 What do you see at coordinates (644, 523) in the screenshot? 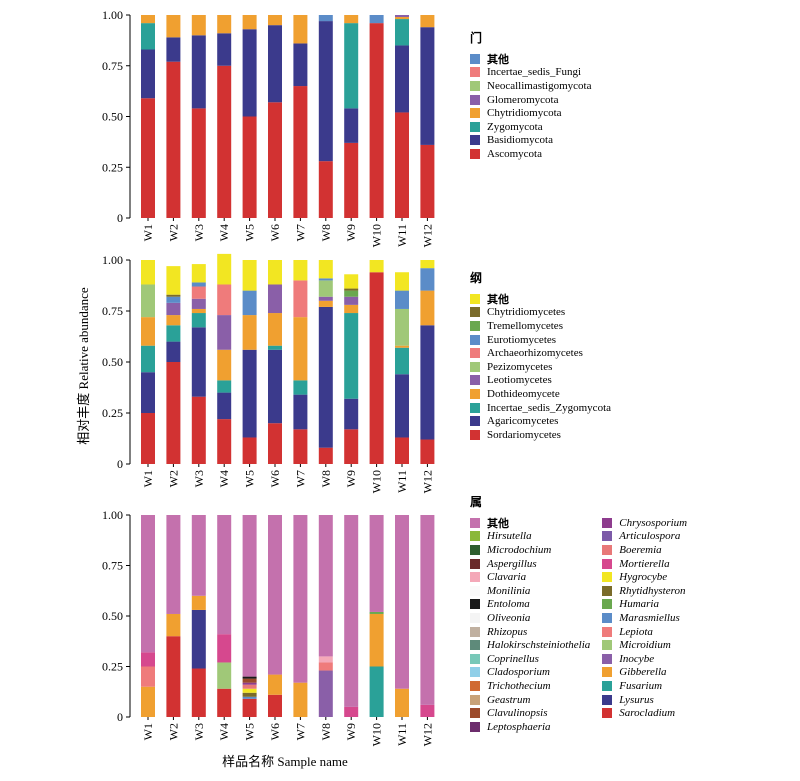
I see `legend-item: Chrysosporium` at bounding box center [644, 523].